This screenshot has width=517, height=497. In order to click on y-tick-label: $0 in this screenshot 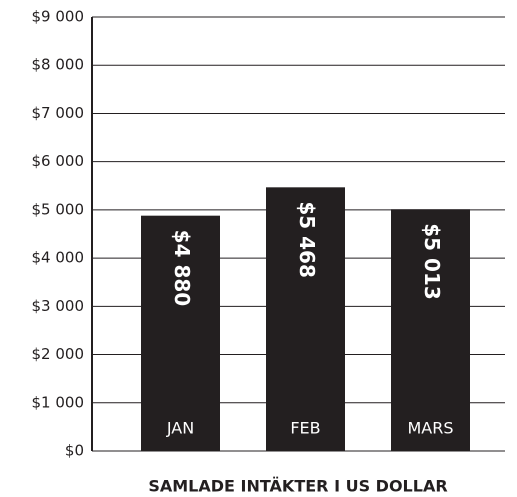, I will do `click(74, 451)`.